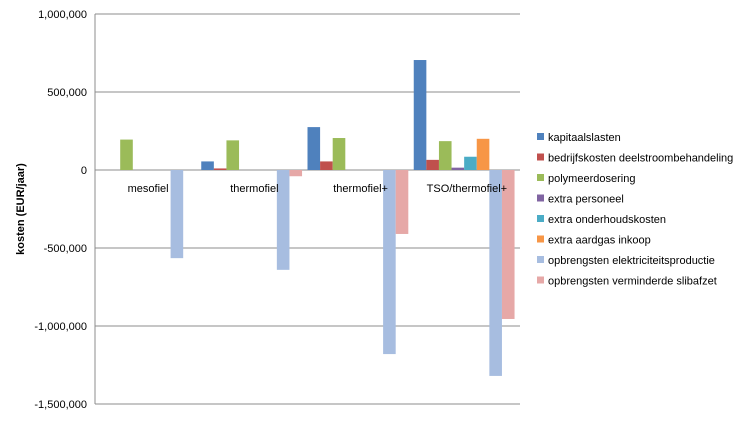 Image resolution: width=744 pixels, height=422 pixels. Describe the element at coordinates (599, 241) in the screenshot. I see `legend-label: extra aardgas inkoop` at that location.